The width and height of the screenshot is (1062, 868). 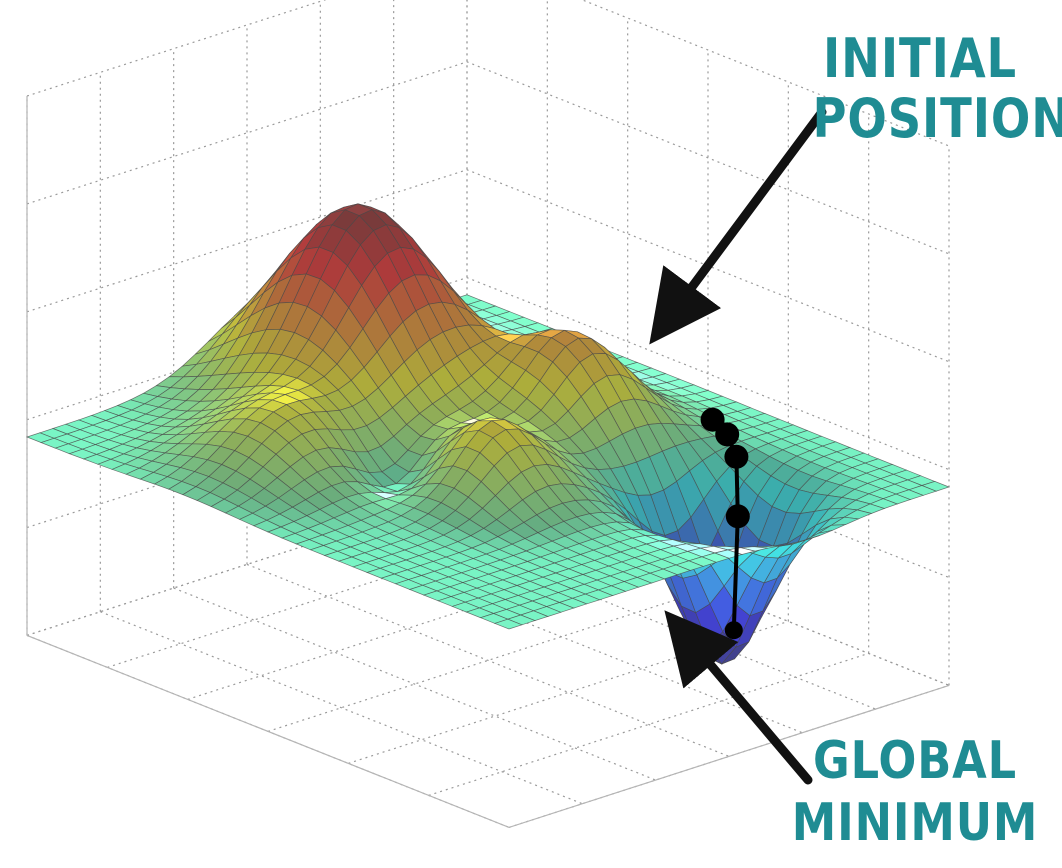 What do you see at coordinates (738, 226) in the screenshot?
I see `arrow-to-initial-position` at bounding box center [738, 226].